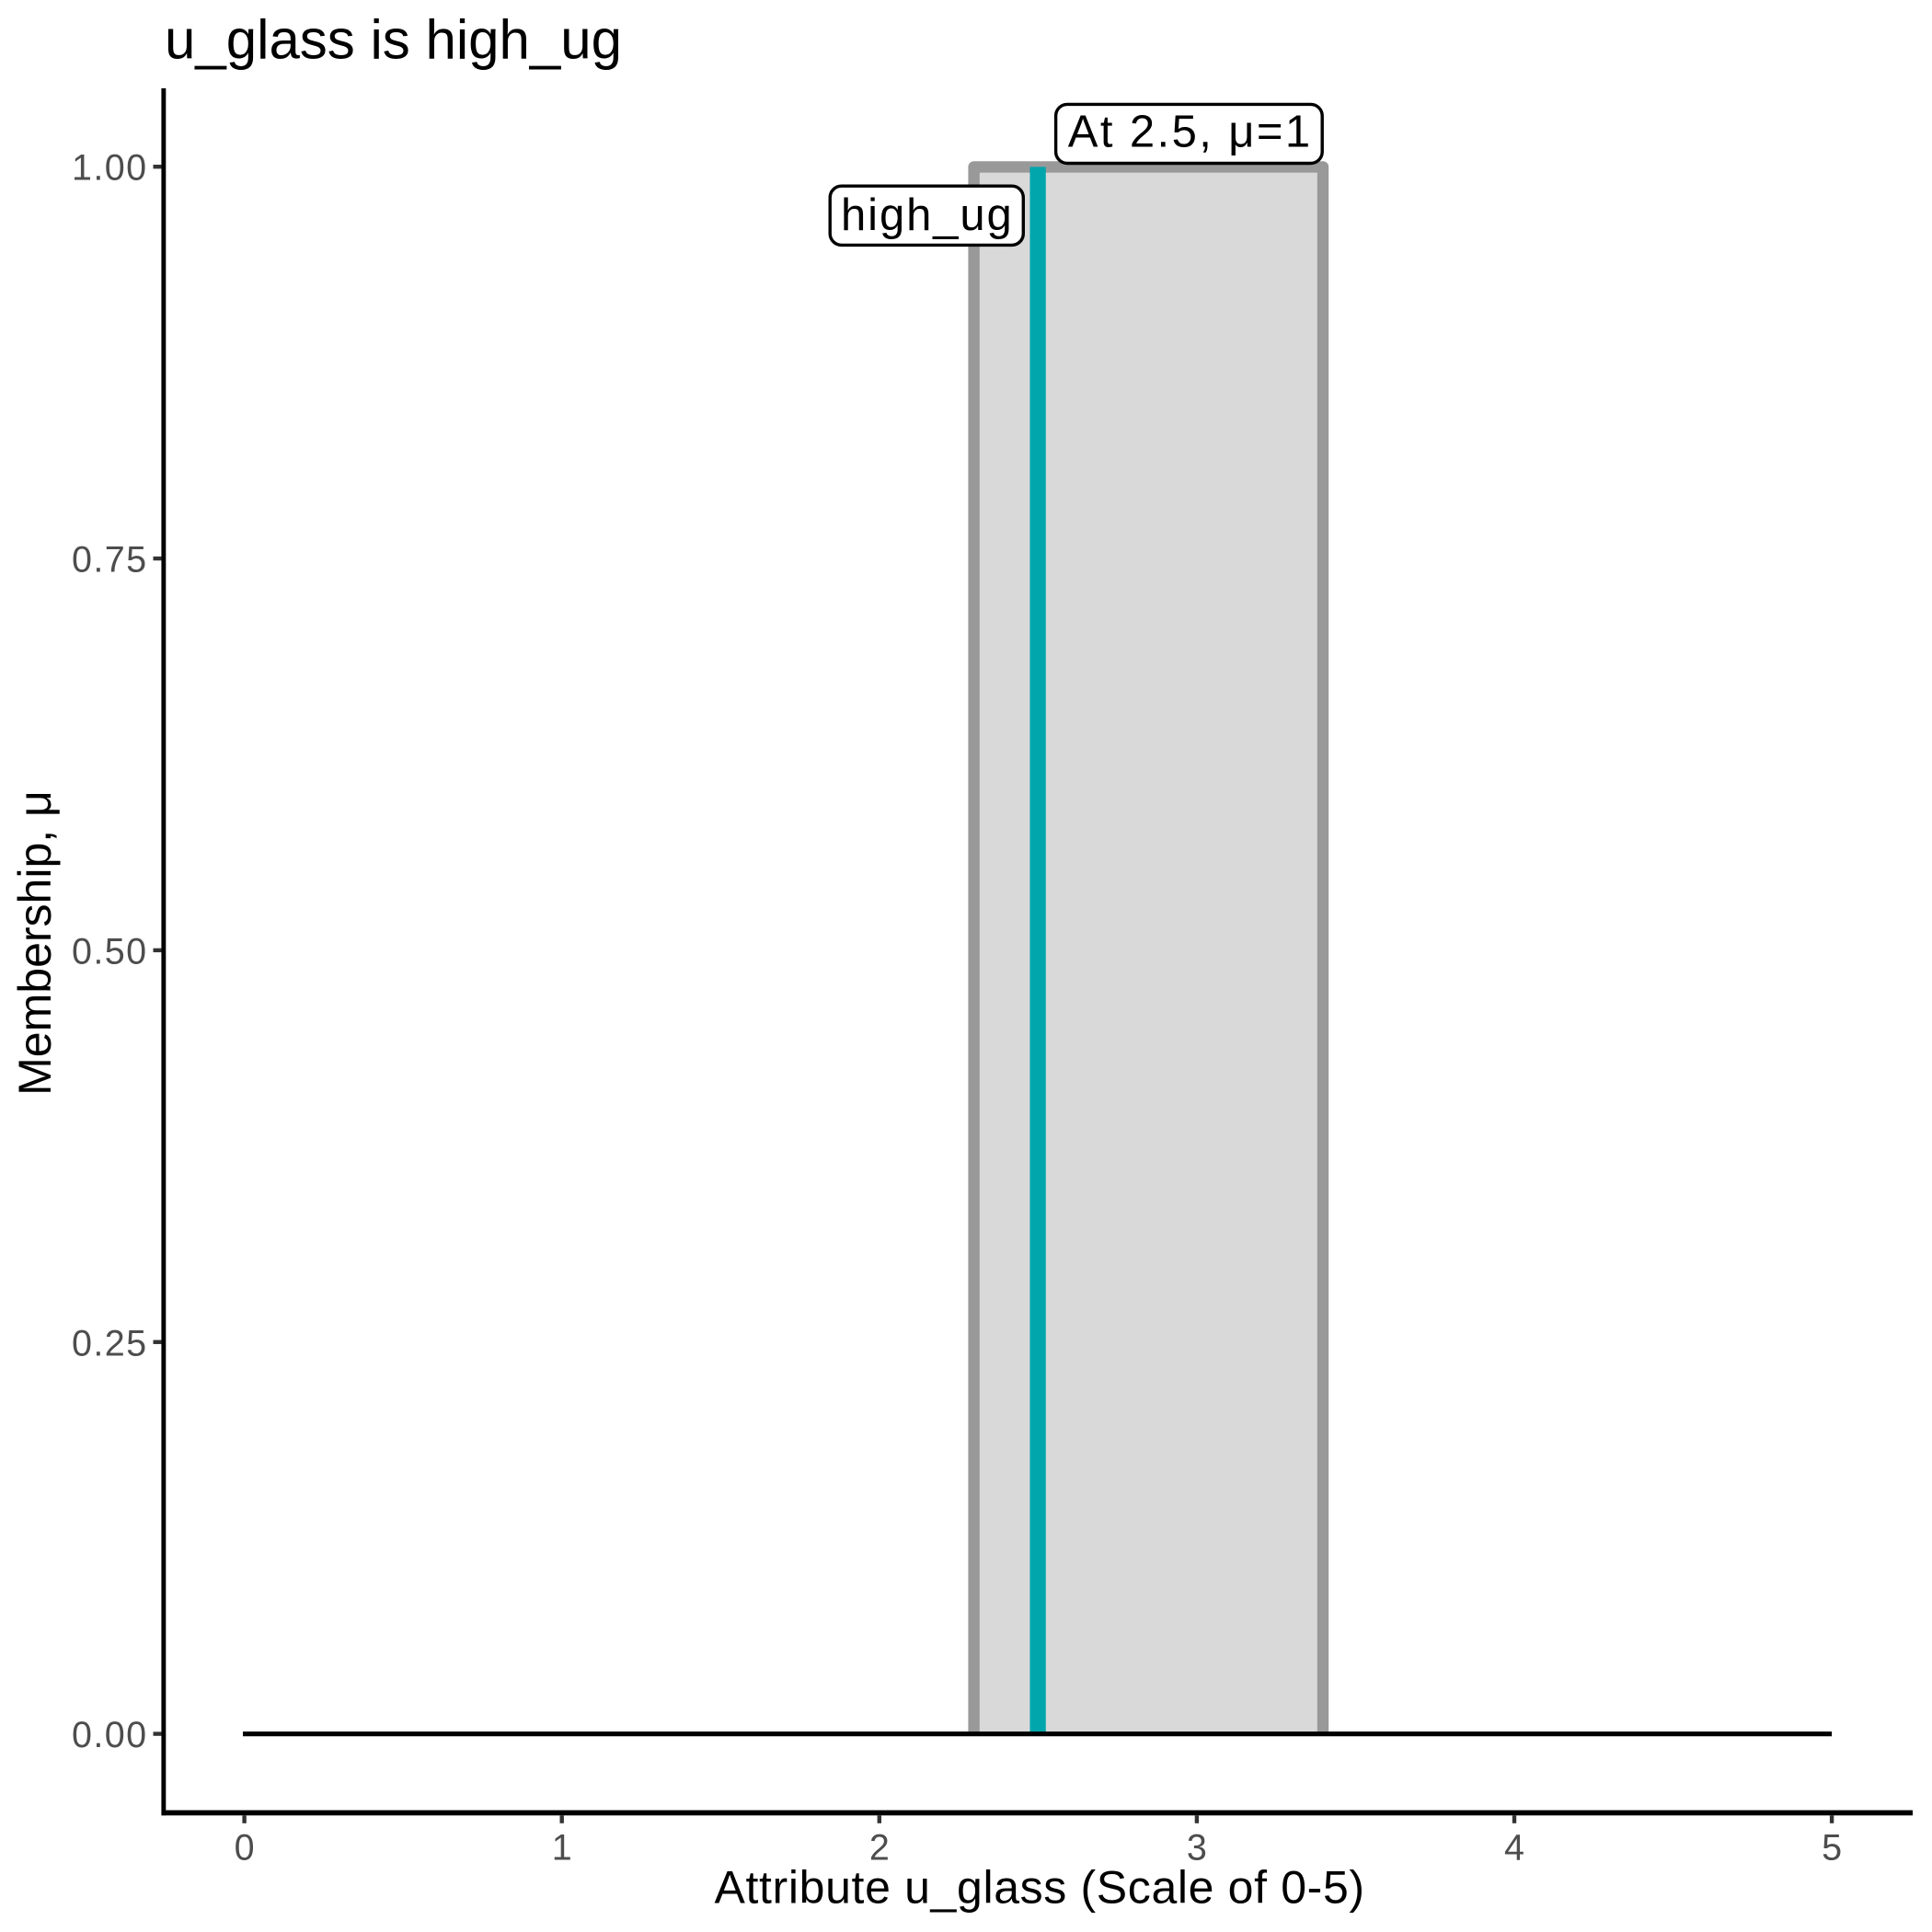 The height and width of the screenshot is (1932, 1932). Describe the element at coordinates (245, 1848) in the screenshot. I see `svg-text: 0` at that location.